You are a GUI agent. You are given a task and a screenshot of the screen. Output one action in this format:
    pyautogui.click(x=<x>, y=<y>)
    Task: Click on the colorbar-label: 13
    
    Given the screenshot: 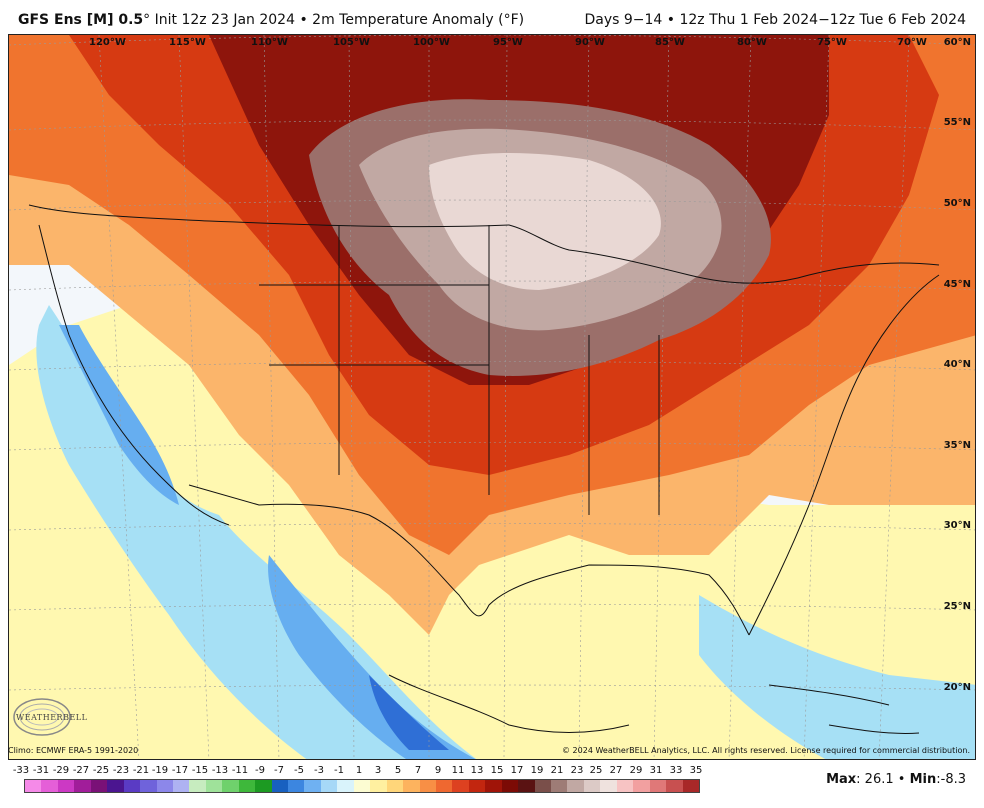 What is the action you would take?
    pyautogui.click(x=477, y=770)
    